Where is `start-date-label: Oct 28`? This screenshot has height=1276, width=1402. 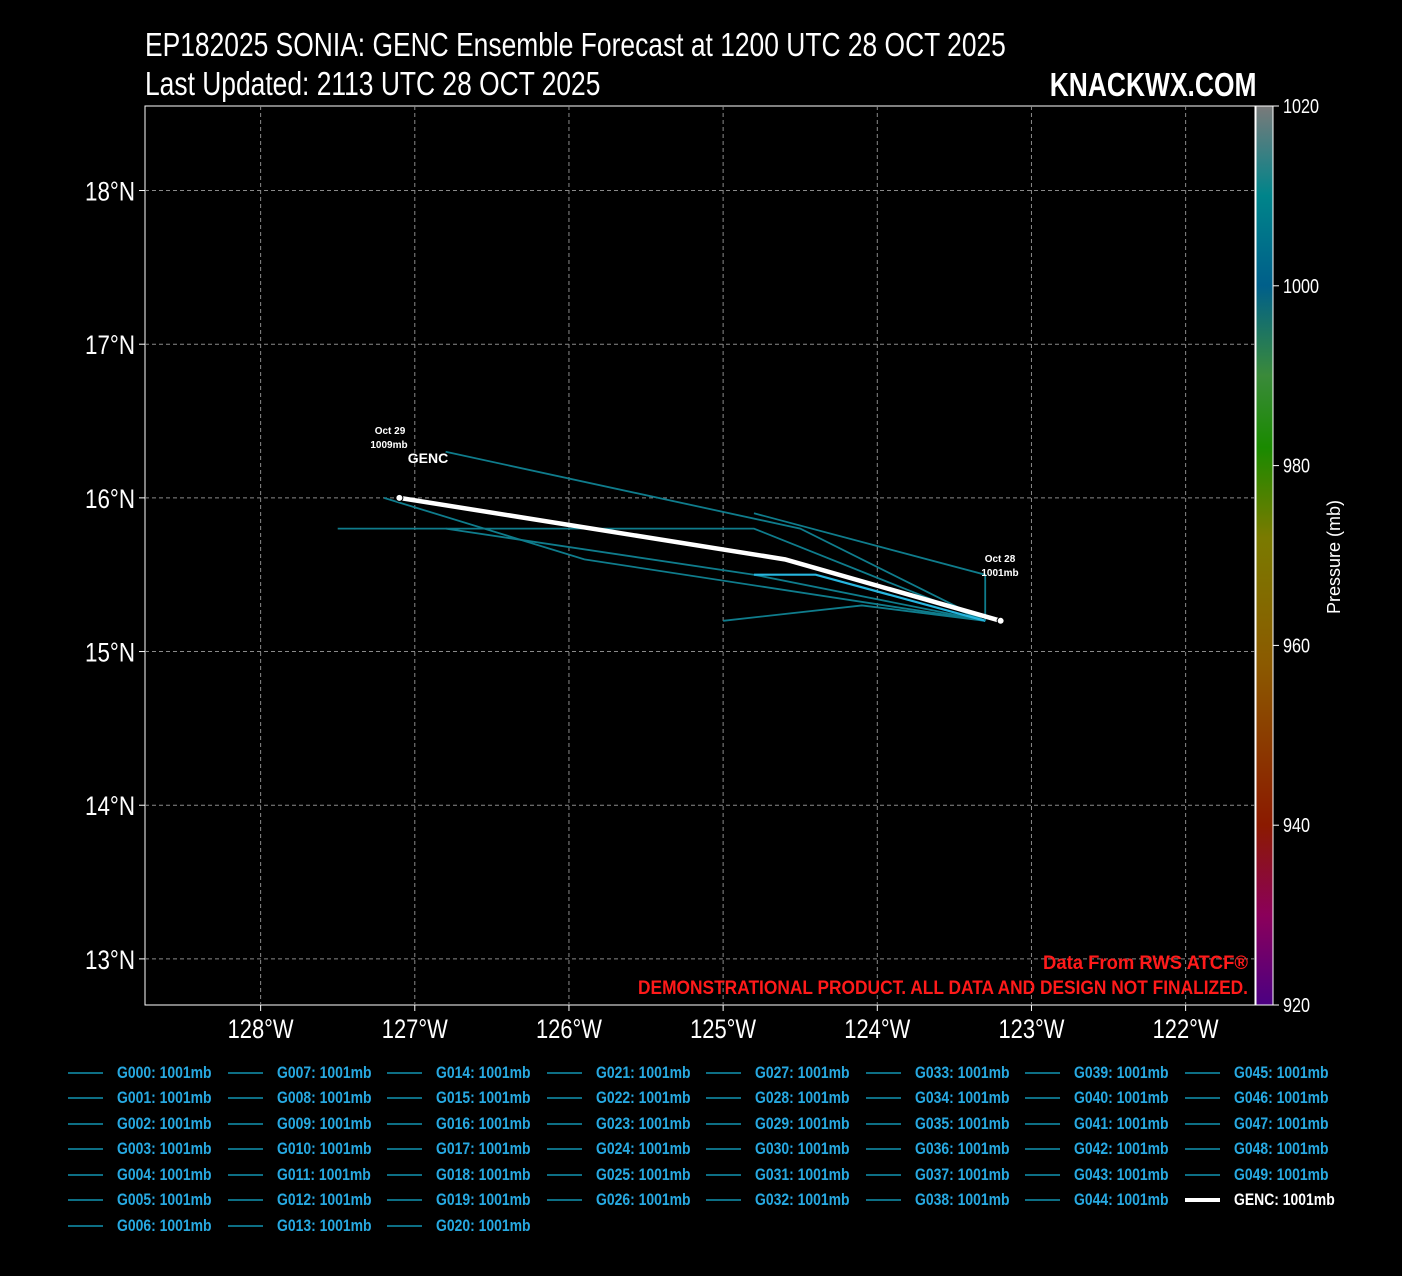 start-date-label: Oct 28 is located at coordinates (1000, 559).